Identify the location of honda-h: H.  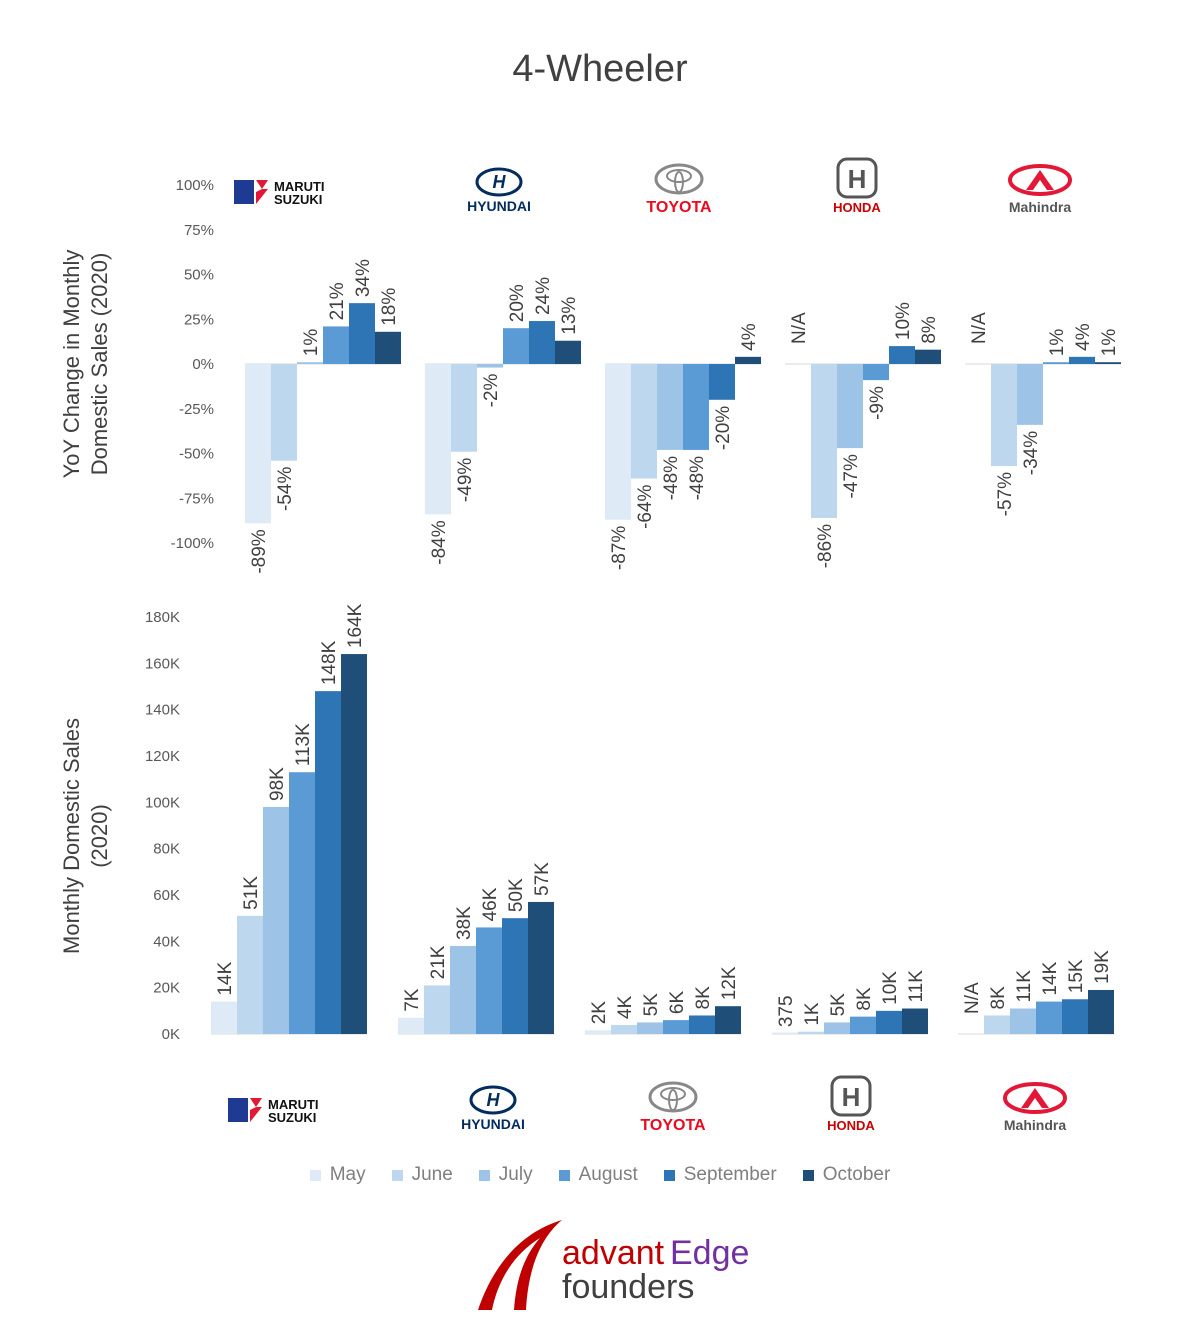
(857, 179).